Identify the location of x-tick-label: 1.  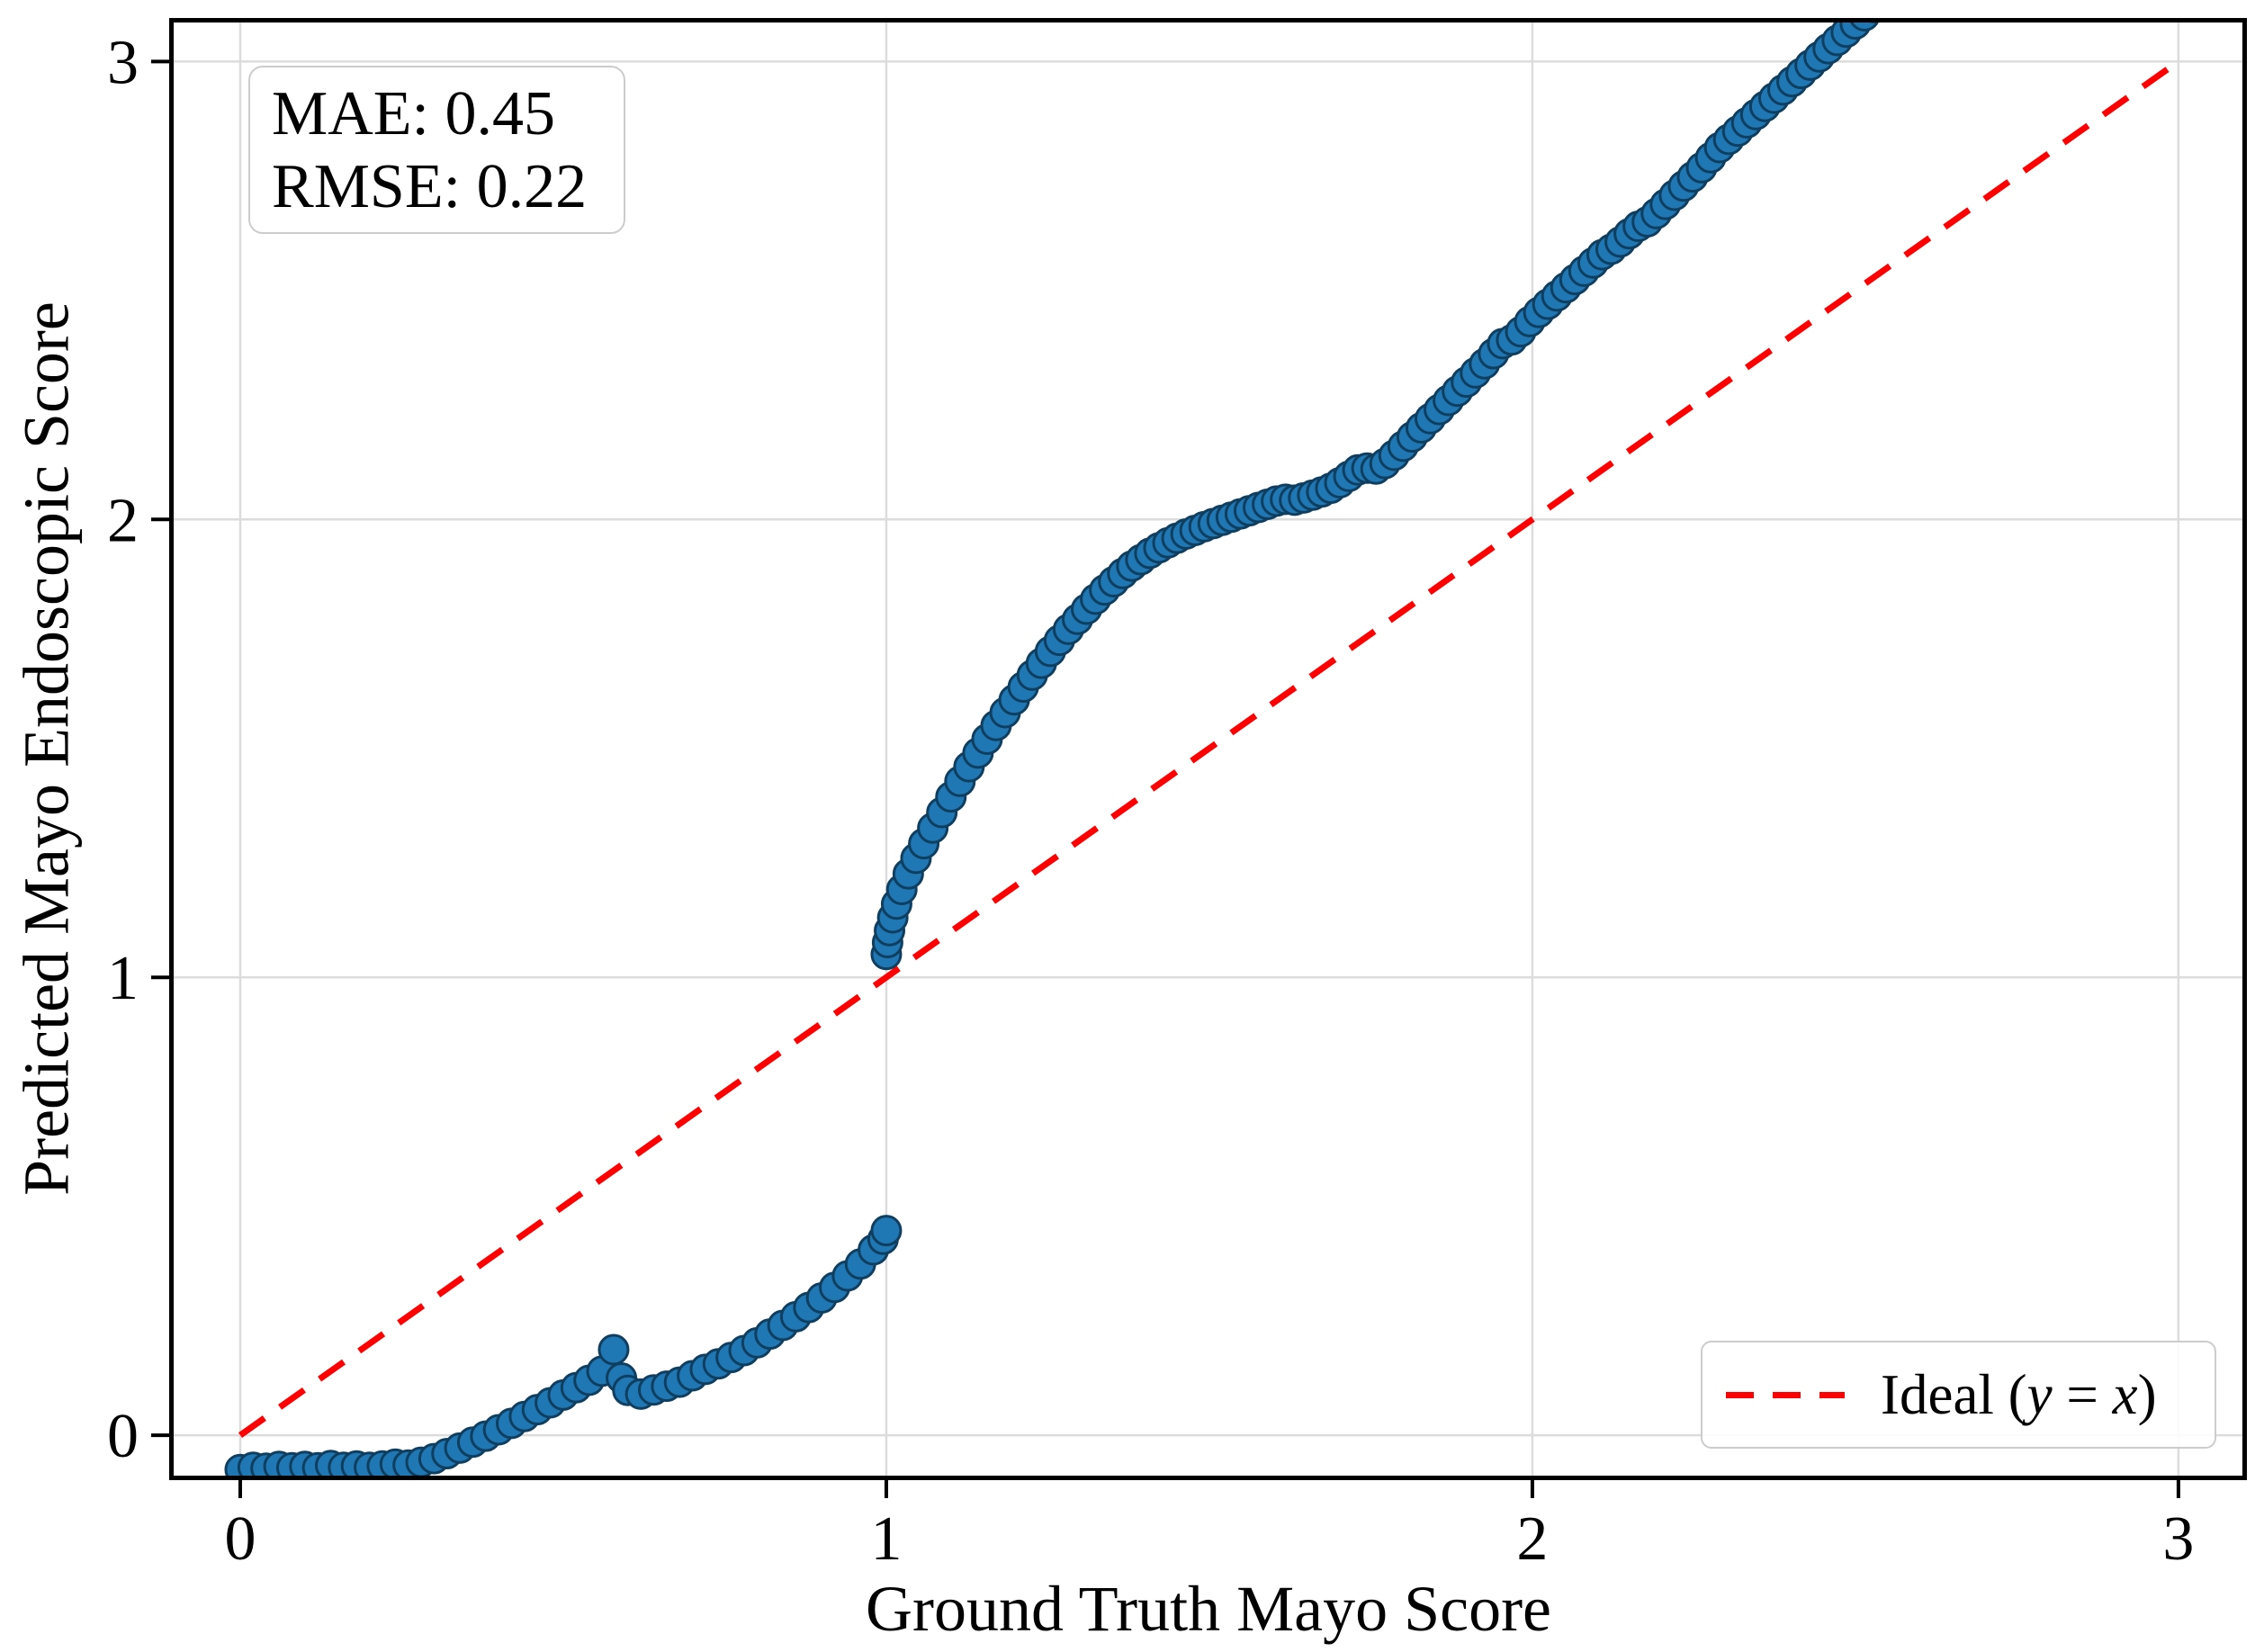
(886, 1539).